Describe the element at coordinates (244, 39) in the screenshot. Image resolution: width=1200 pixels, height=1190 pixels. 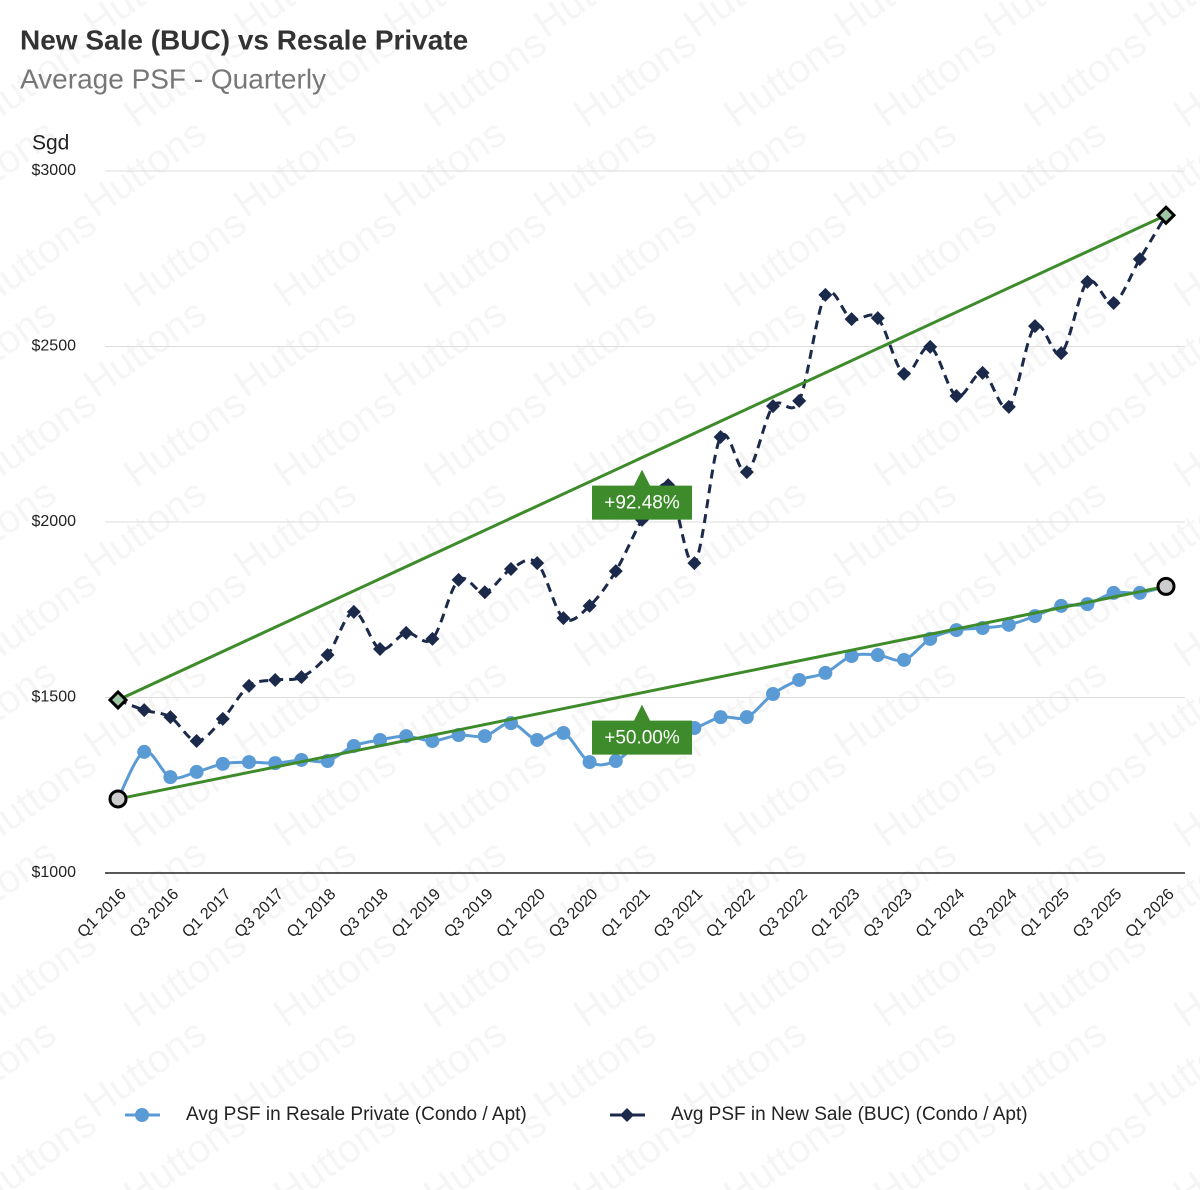
I see `chart-title: New Sale (BUC) vs Resale Private` at that location.